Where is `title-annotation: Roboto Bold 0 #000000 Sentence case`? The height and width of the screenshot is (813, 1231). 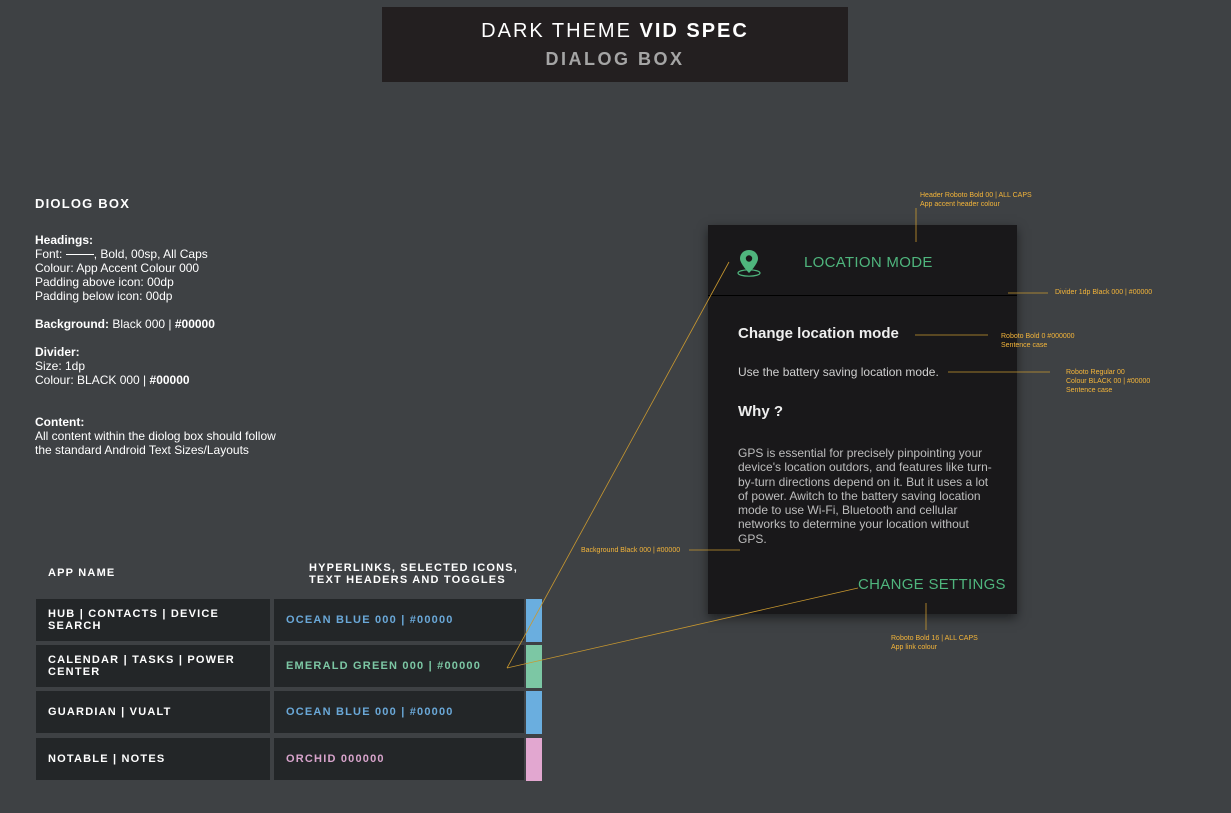 title-annotation: Roboto Bold 0 #000000 Sentence case is located at coordinates (1038, 341).